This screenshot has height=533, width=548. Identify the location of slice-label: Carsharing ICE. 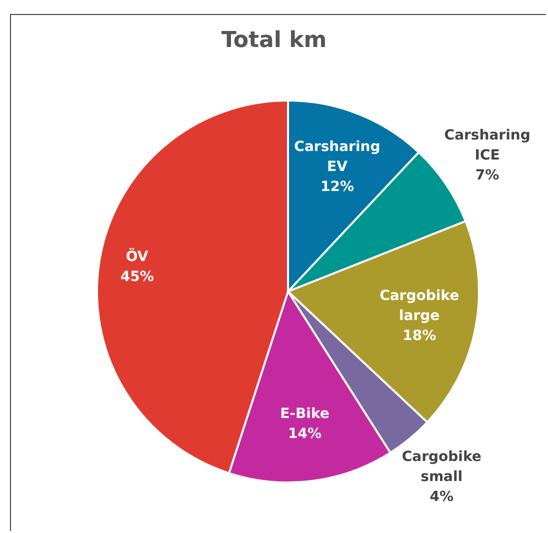
(487, 146).